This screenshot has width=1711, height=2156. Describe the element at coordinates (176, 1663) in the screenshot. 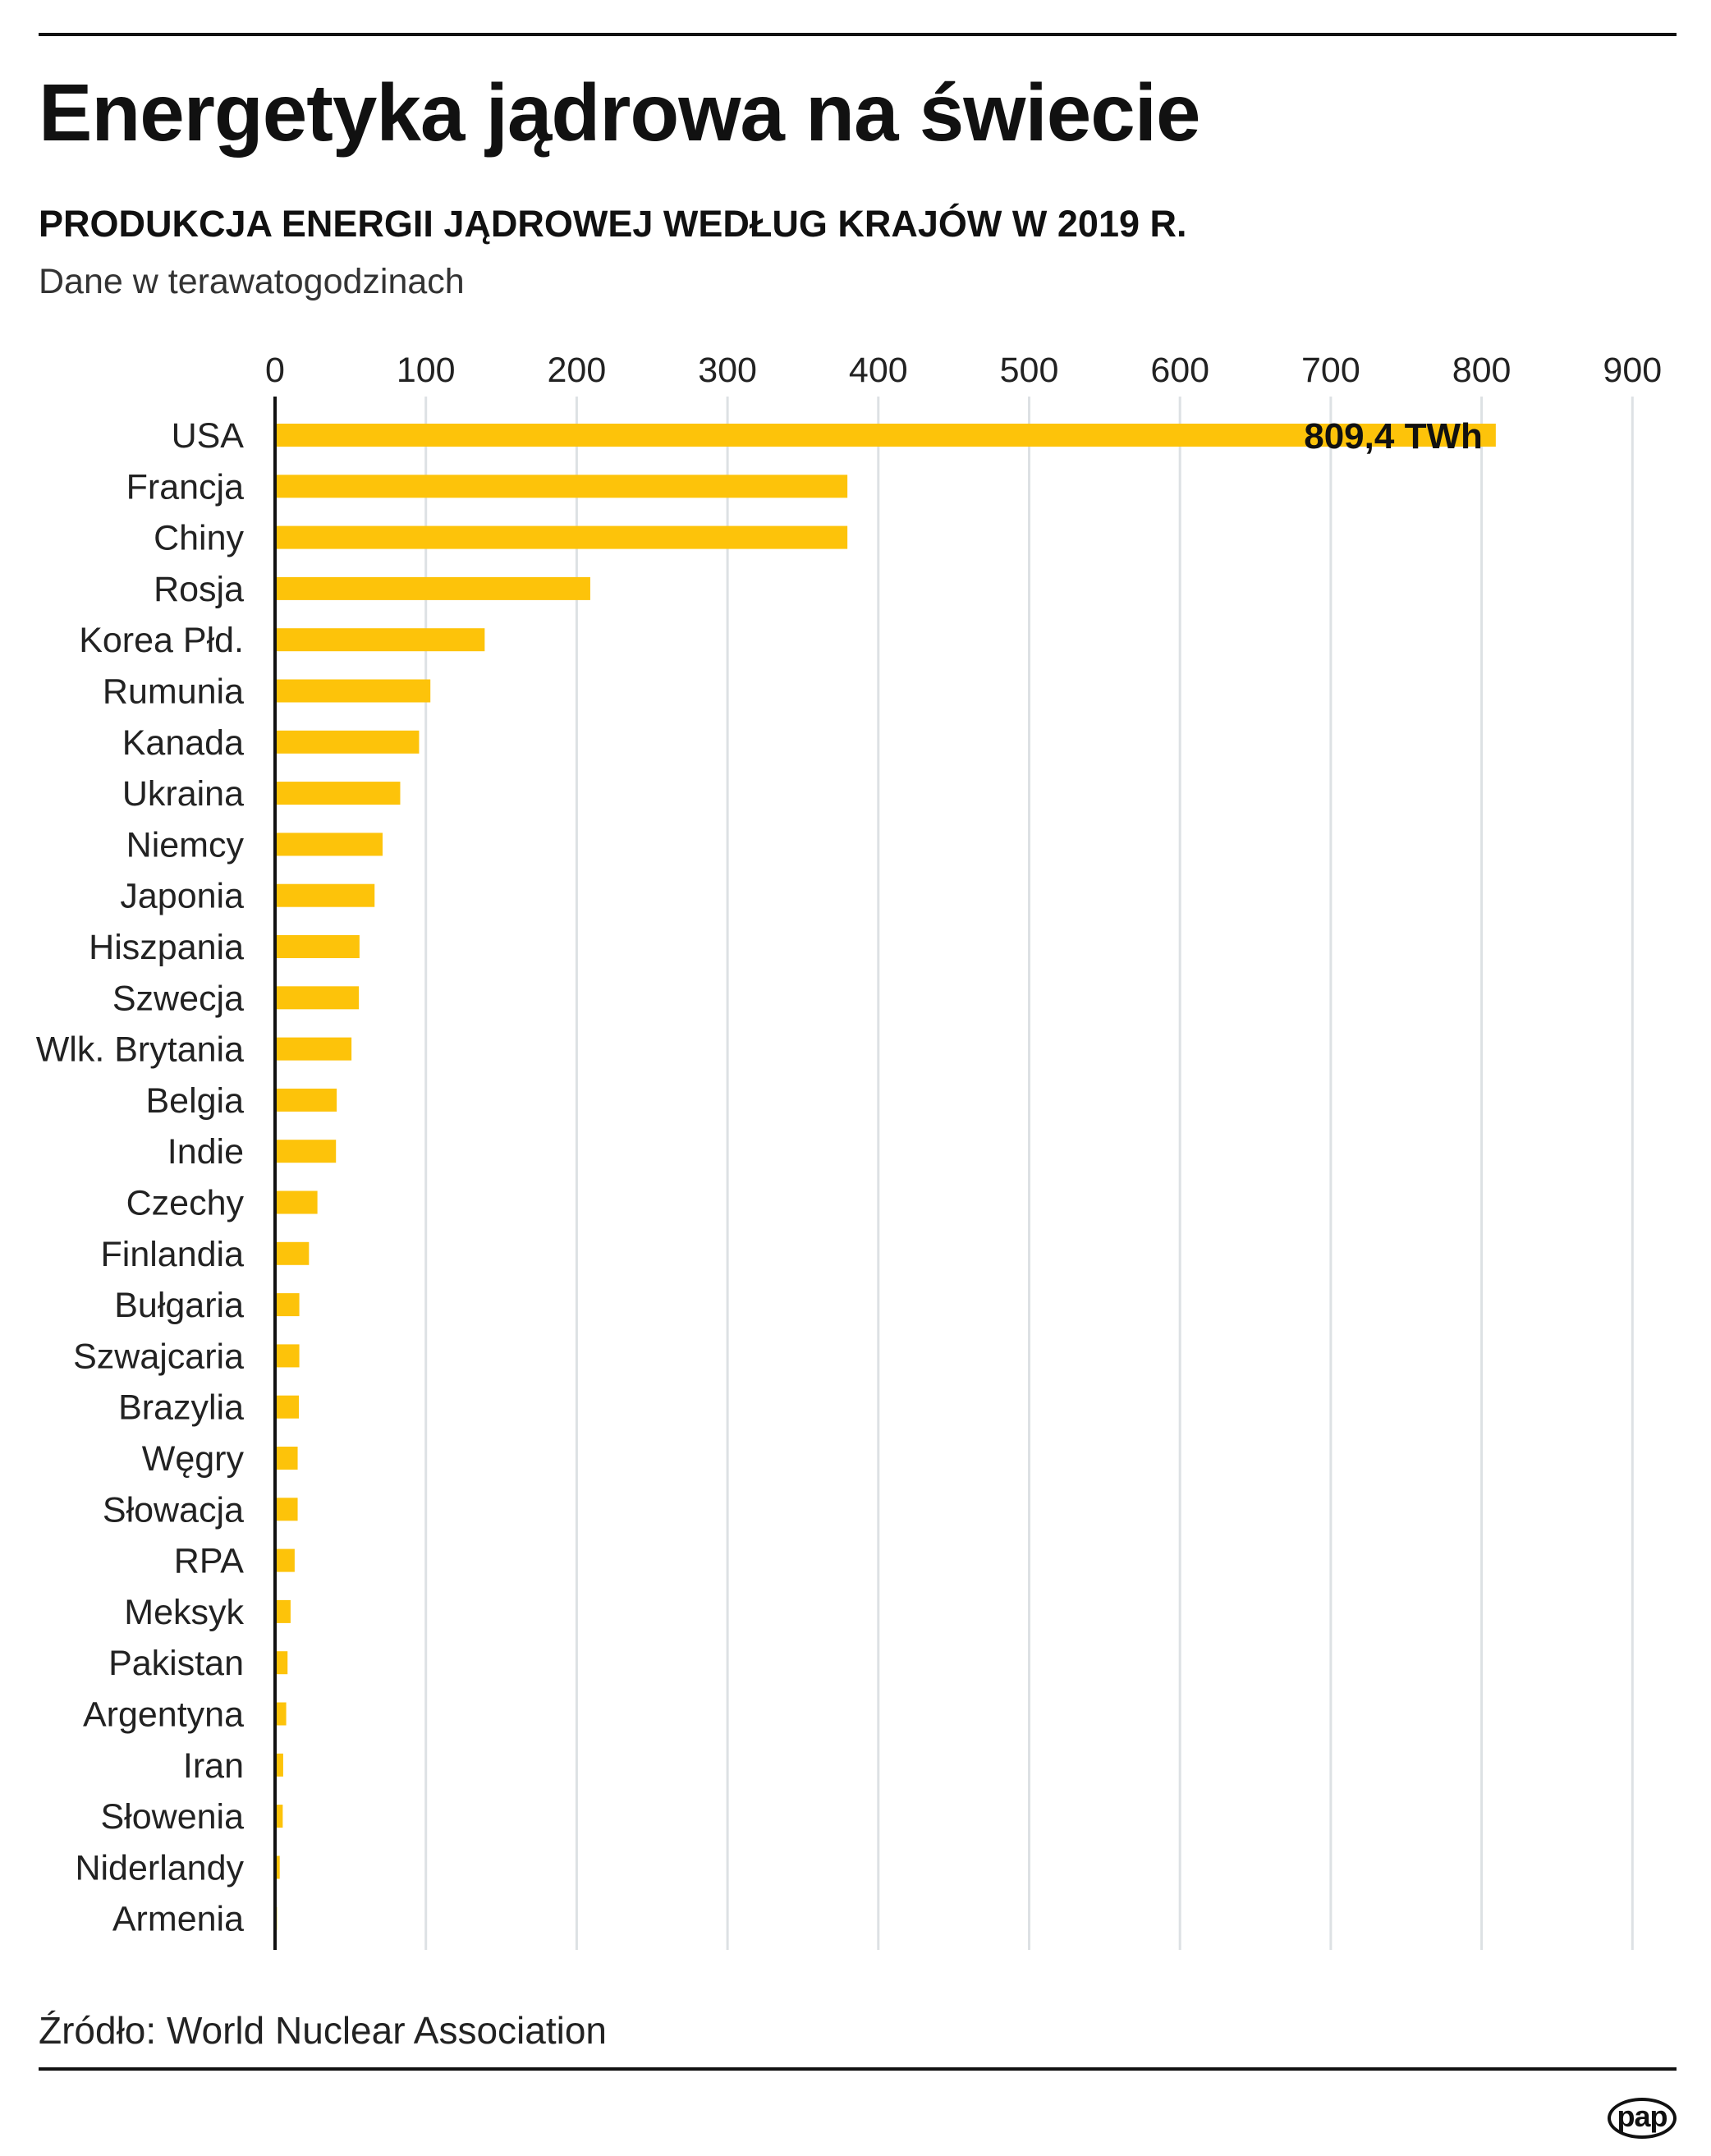

I see `category-label: Pakistan` at that location.